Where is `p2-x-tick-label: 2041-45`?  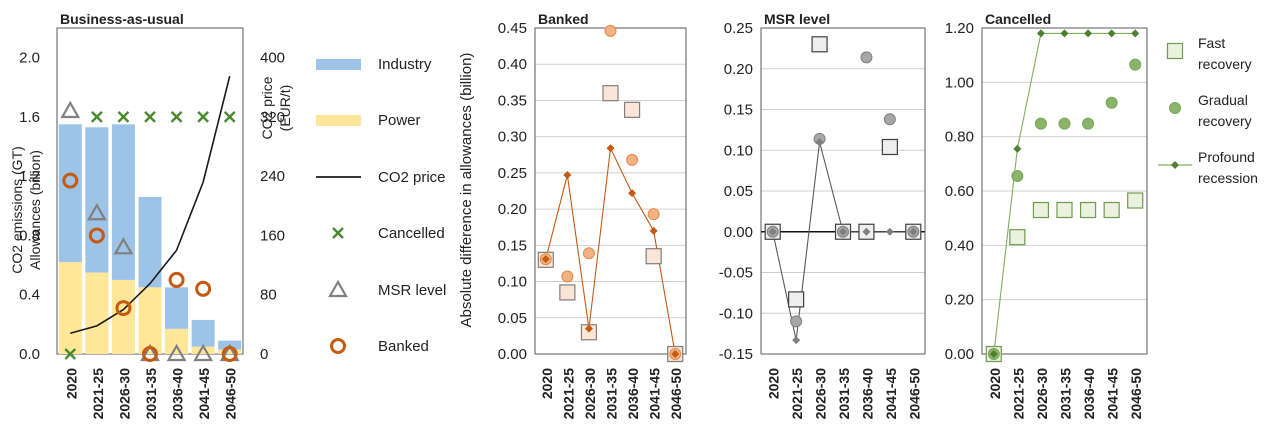 p2-x-tick-label: 2041-45 is located at coordinates (655, 394).